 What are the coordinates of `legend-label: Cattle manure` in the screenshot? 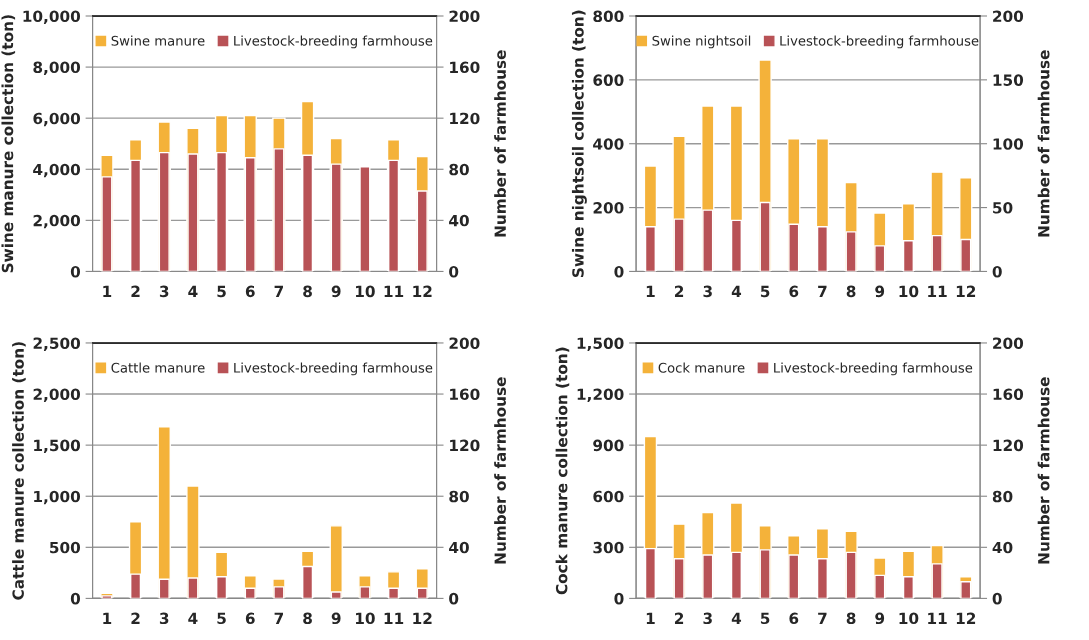 It's located at (158, 367).